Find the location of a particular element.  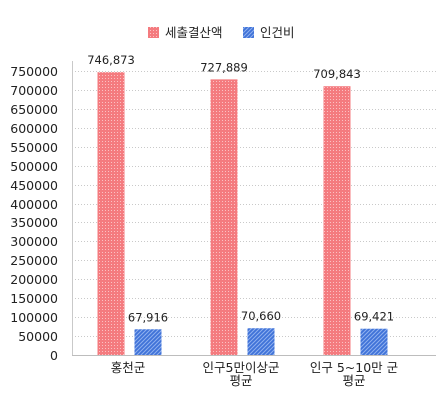

x-category-label-line: 인구5만이상군 is located at coordinates (241, 367).